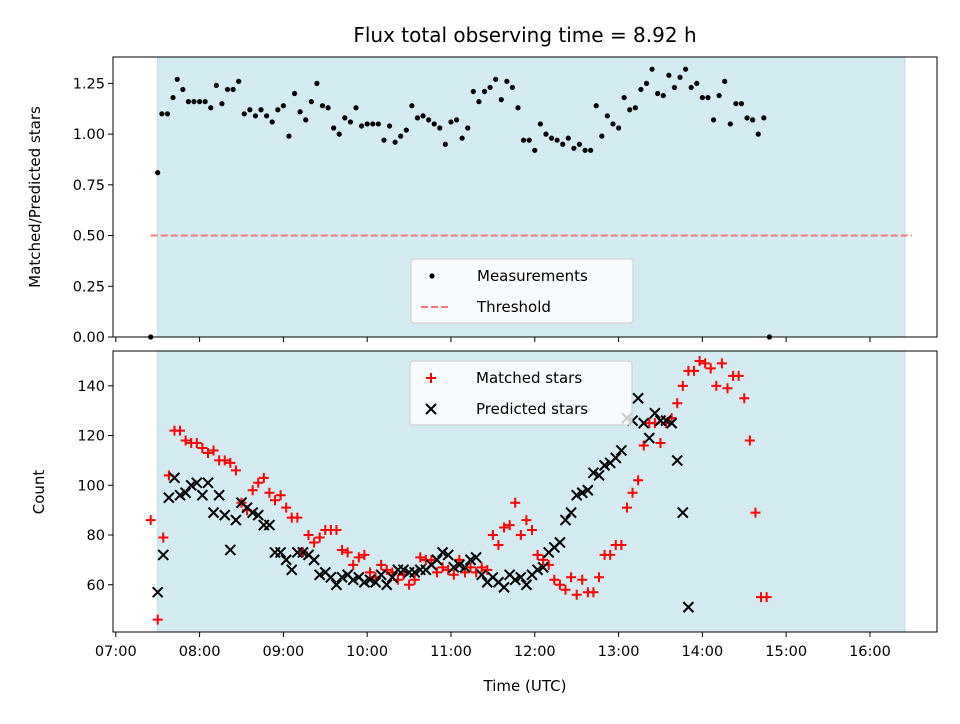  What do you see at coordinates (96, 586) in the screenshot?
I see `y-tick-label: 60` at bounding box center [96, 586].